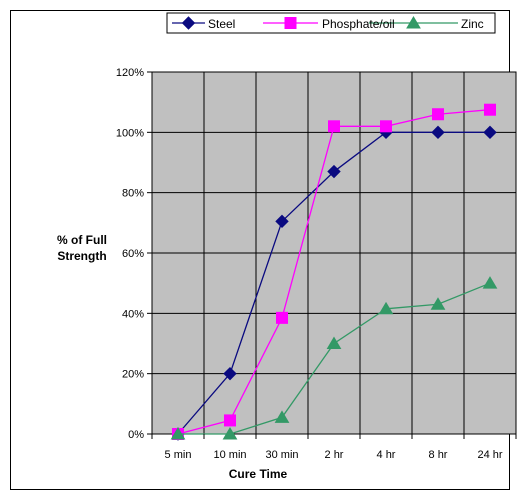  Describe the element at coordinates (130, 133) in the screenshot. I see `y-tick-label: 100%` at that location.